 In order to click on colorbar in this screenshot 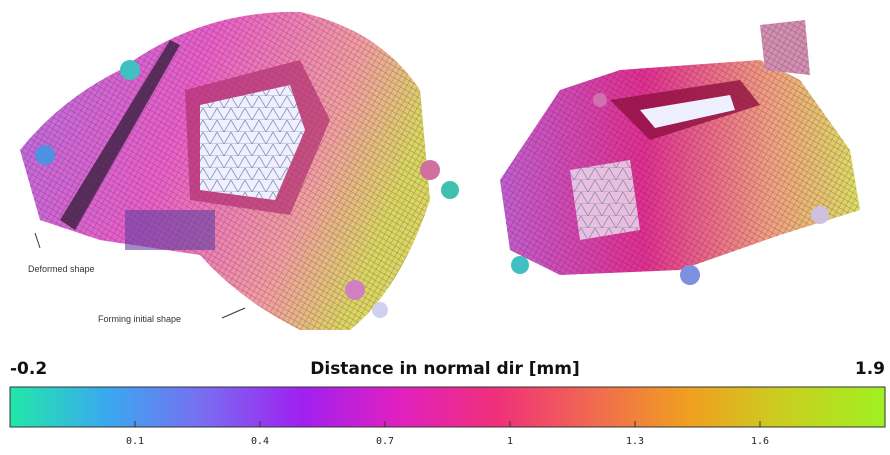, I will do `click(447, 407)`.